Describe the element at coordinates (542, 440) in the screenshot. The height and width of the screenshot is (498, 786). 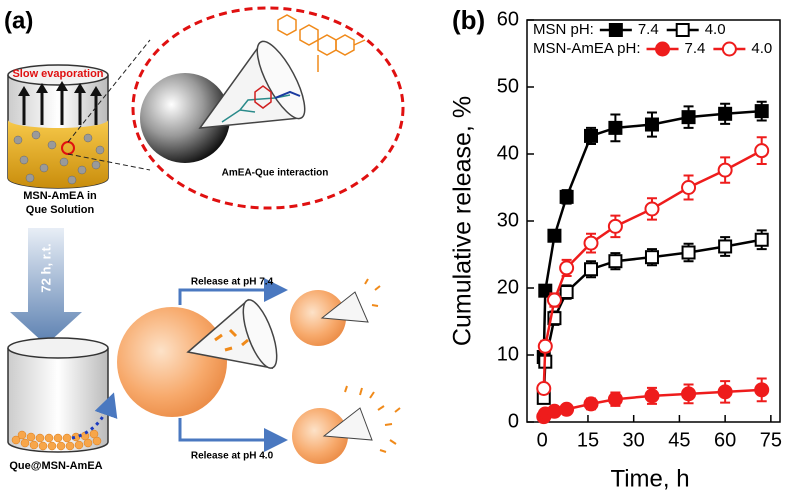
I see `x-tick-label: 0` at that location.